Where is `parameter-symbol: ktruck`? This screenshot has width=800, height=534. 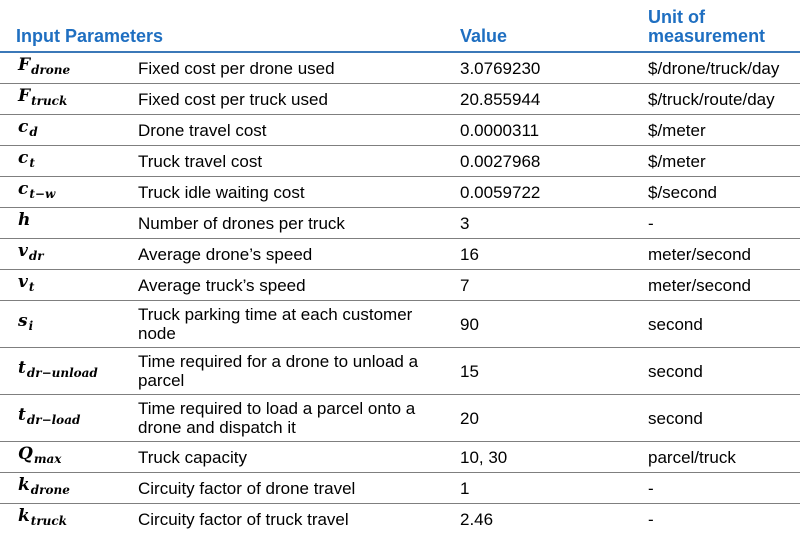 parameter-symbol: ktruck is located at coordinates (62, 519).